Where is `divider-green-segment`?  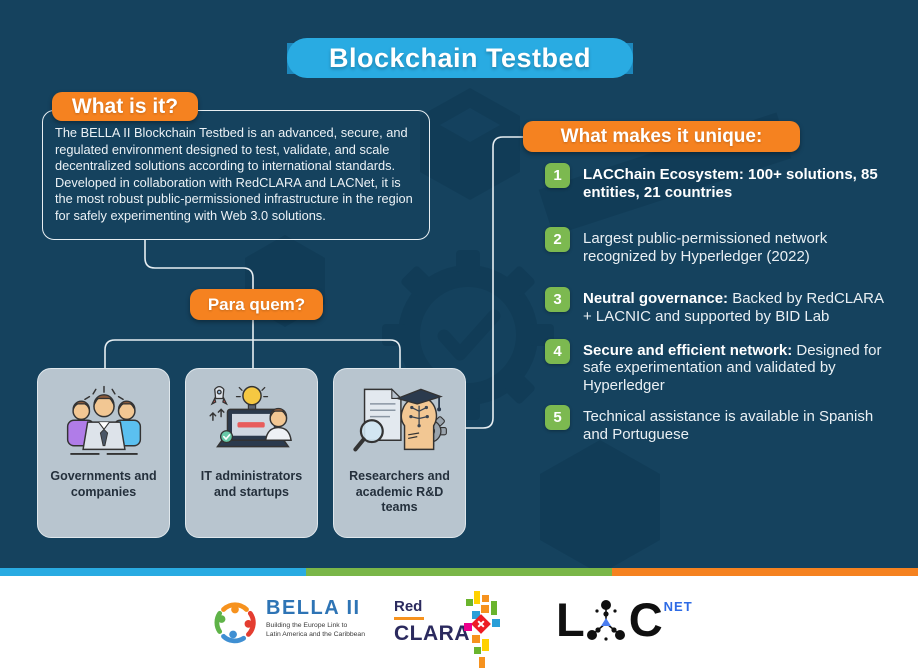
divider-green-segment is located at coordinates (459, 572).